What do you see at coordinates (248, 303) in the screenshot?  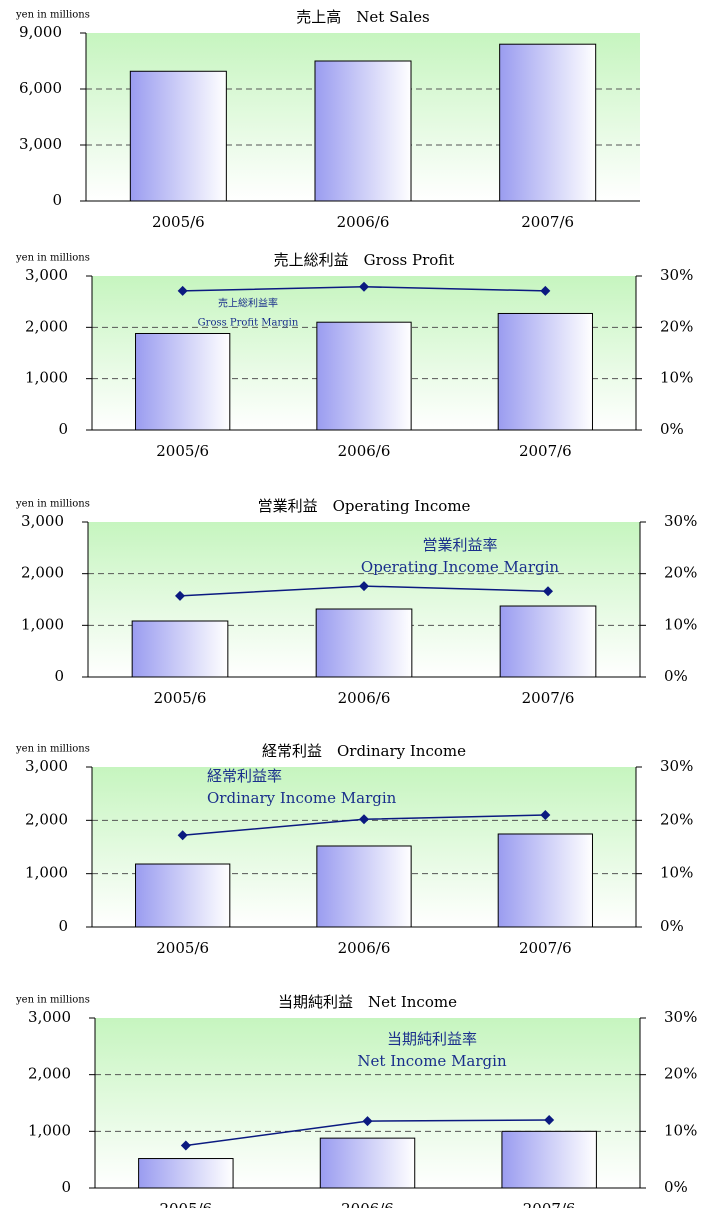 I see `line-annotation: 売上総利益率` at bounding box center [248, 303].